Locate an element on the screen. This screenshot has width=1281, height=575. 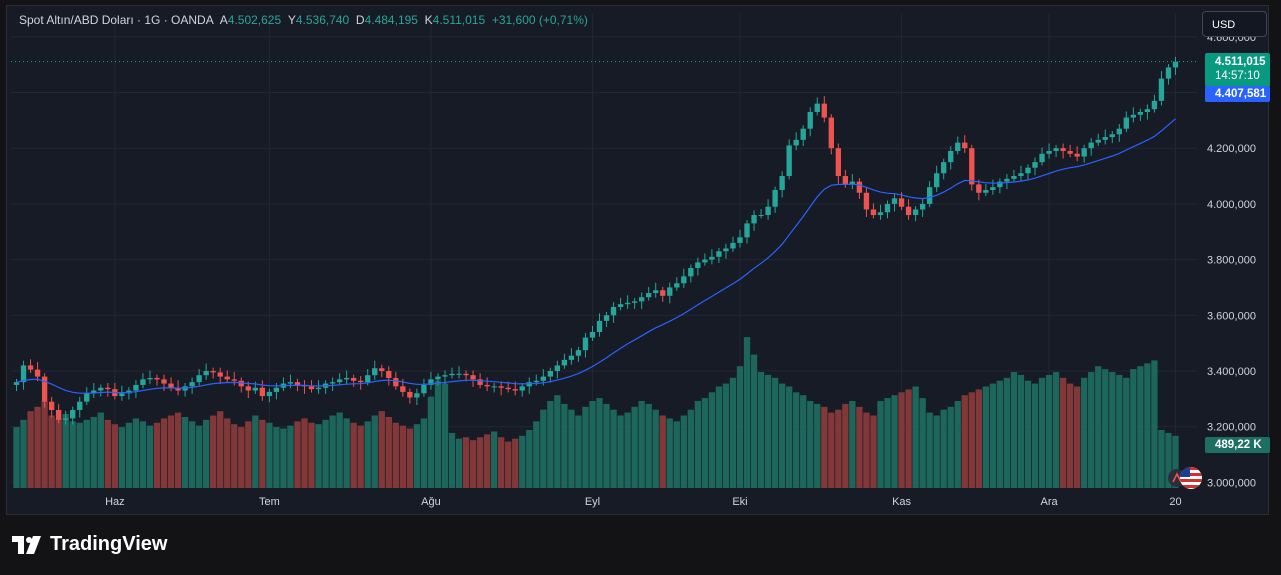
high-value: 4.536,740 is located at coordinates (322, 20).